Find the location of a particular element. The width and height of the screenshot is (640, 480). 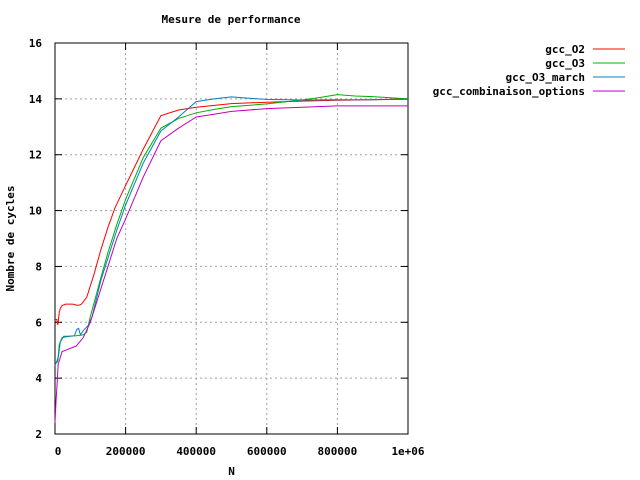

y-tick-label-1: 4 is located at coordinates (38, 378).